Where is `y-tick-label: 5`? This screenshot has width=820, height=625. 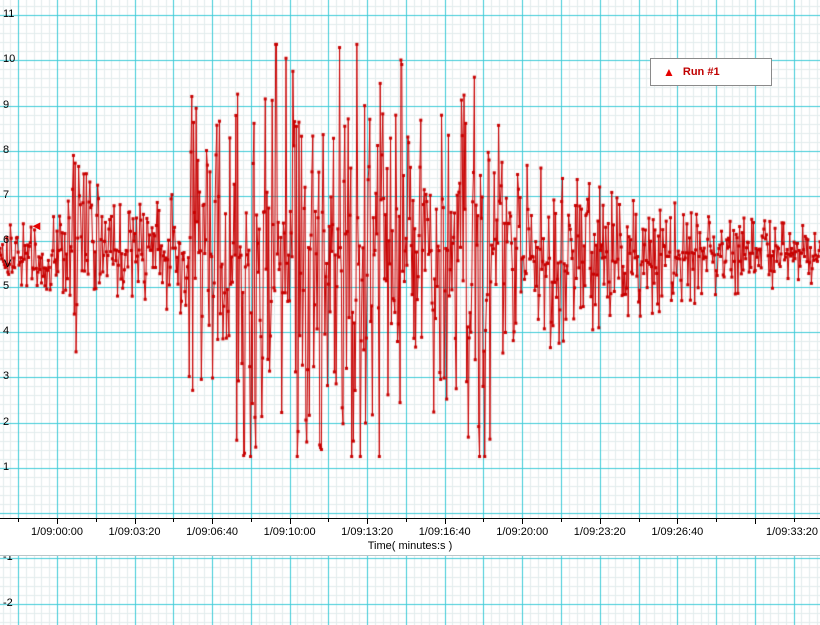
y-tick-label: 5 is located at coordinates (6, 285).